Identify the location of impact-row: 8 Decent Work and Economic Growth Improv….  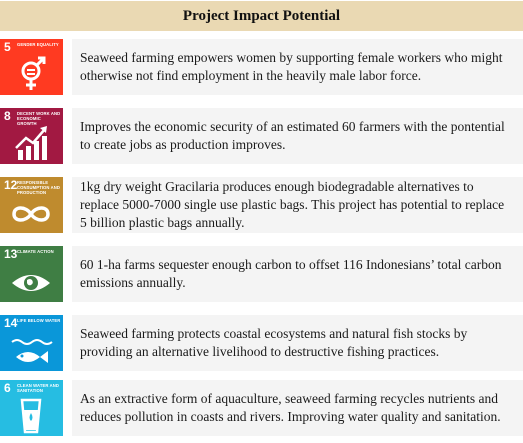
(261, 136).